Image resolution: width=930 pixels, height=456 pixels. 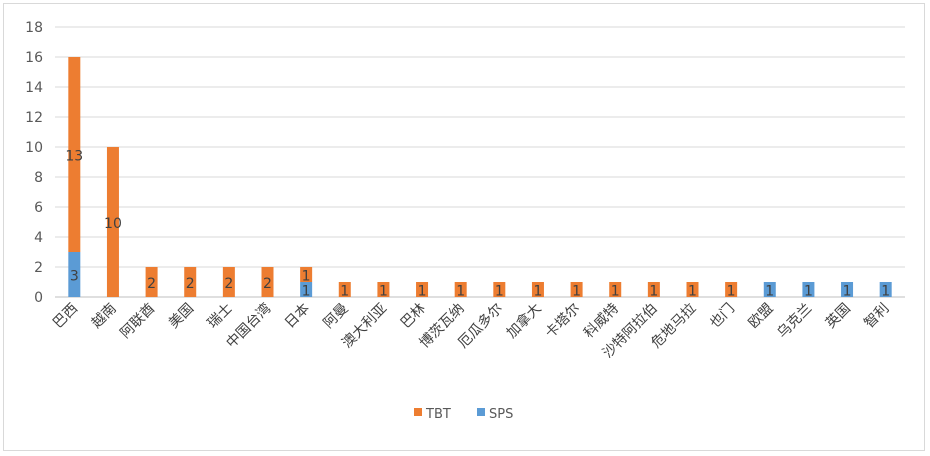 What do you see at coordinates (34, 163) in the screenshot?
I see `y-axis: 0 2 4 6 8 10 12 14 16 18` at bounding box center [34, 163].